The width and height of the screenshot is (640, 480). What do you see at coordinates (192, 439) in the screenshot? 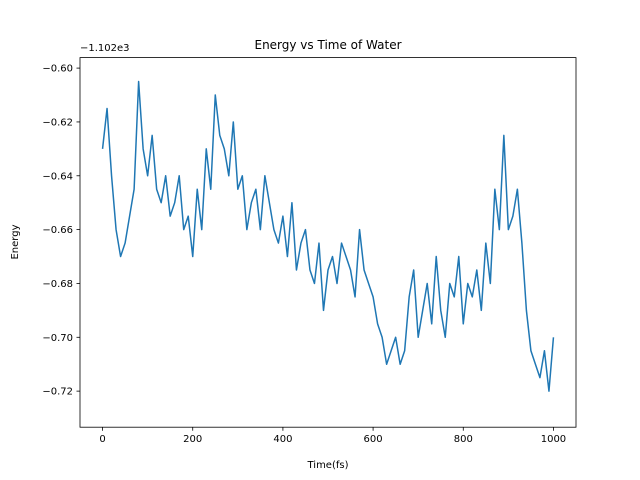
I see `x-tick-label: 200` at bounding box center [192, 439].